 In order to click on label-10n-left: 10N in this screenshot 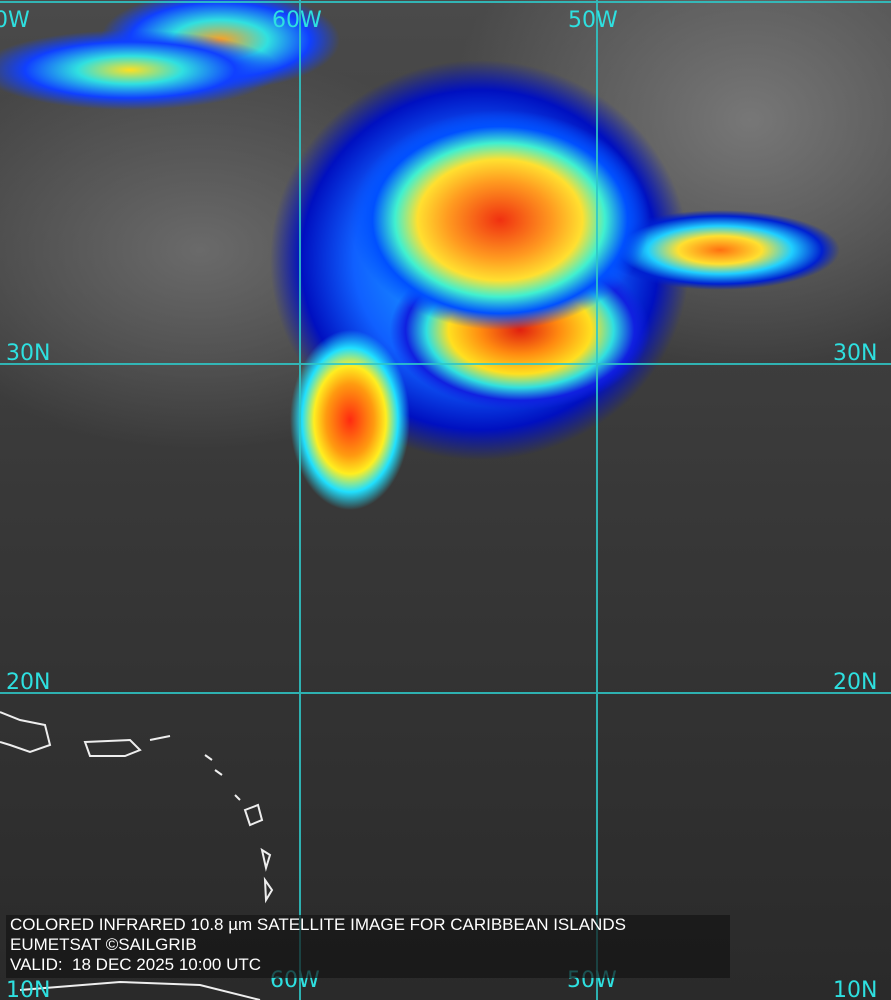, I will do `click(28, 989)`.